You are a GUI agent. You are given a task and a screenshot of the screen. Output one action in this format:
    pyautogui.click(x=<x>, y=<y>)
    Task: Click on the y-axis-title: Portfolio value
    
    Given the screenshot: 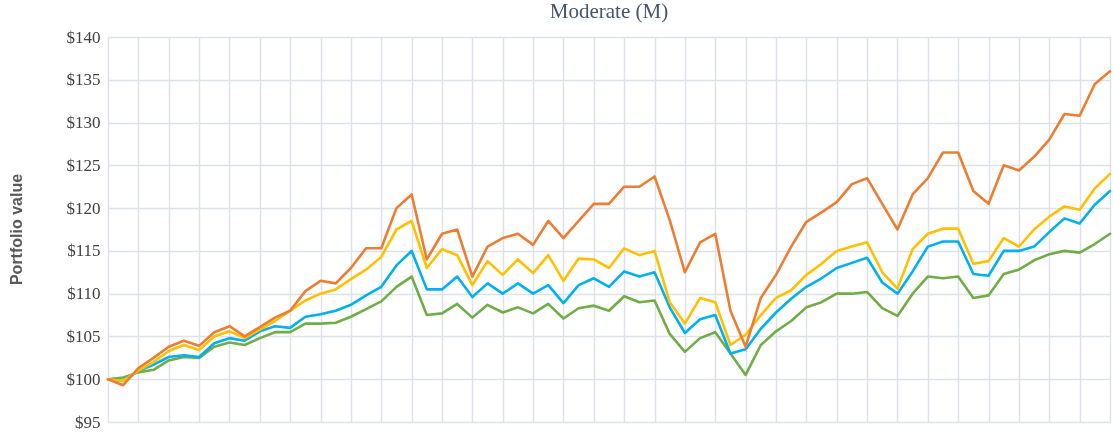 What is the action you would take?
    pyautogui.click(x=16, y=229)
    